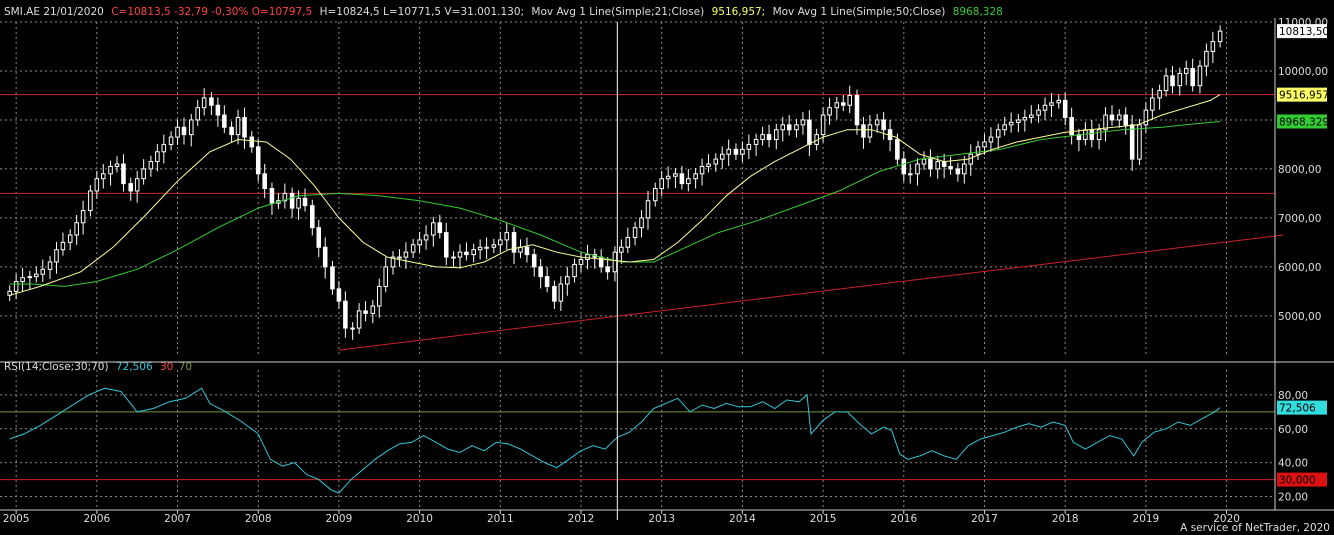 This screenshot has height=535, width=1334. Describe the element at coordinates (185, 367) in the screenshot. I see `rsi-header-overbought: 70` at that location.